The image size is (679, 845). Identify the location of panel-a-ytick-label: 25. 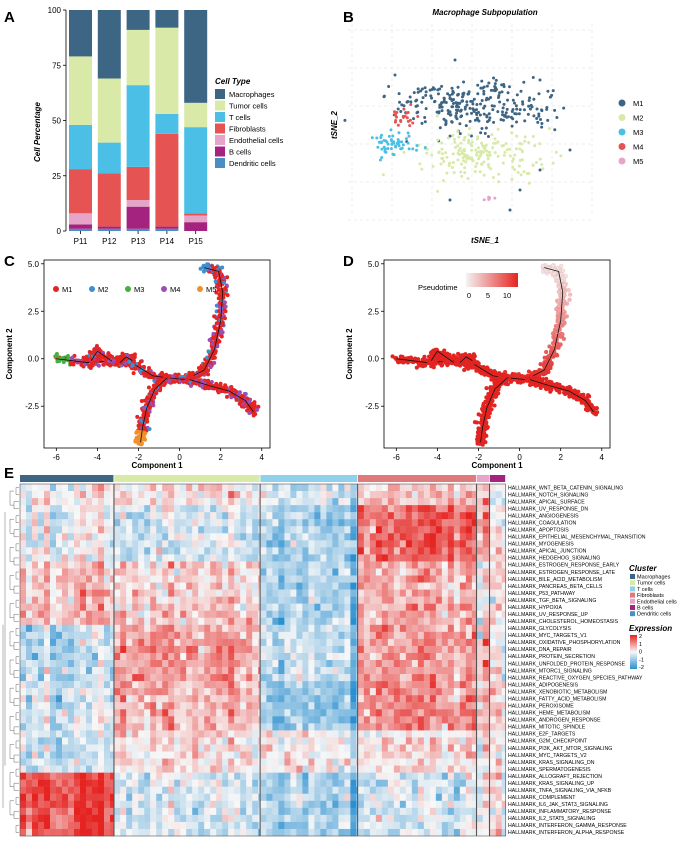
(56, 176).